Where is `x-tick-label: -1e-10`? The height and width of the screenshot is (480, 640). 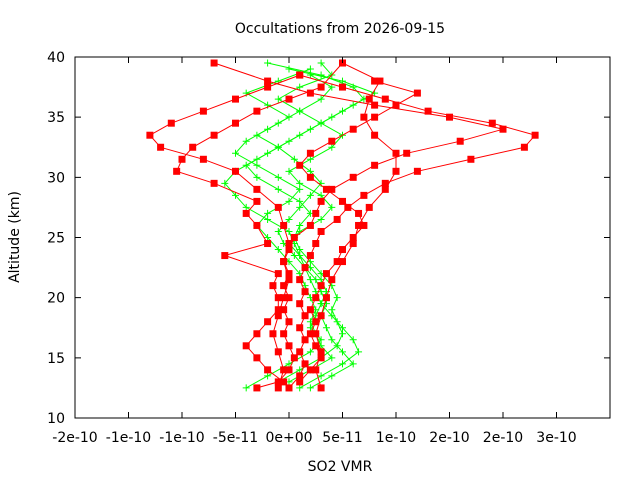
x-tick-label: -1e-10 is located at coordinates (181, 438).